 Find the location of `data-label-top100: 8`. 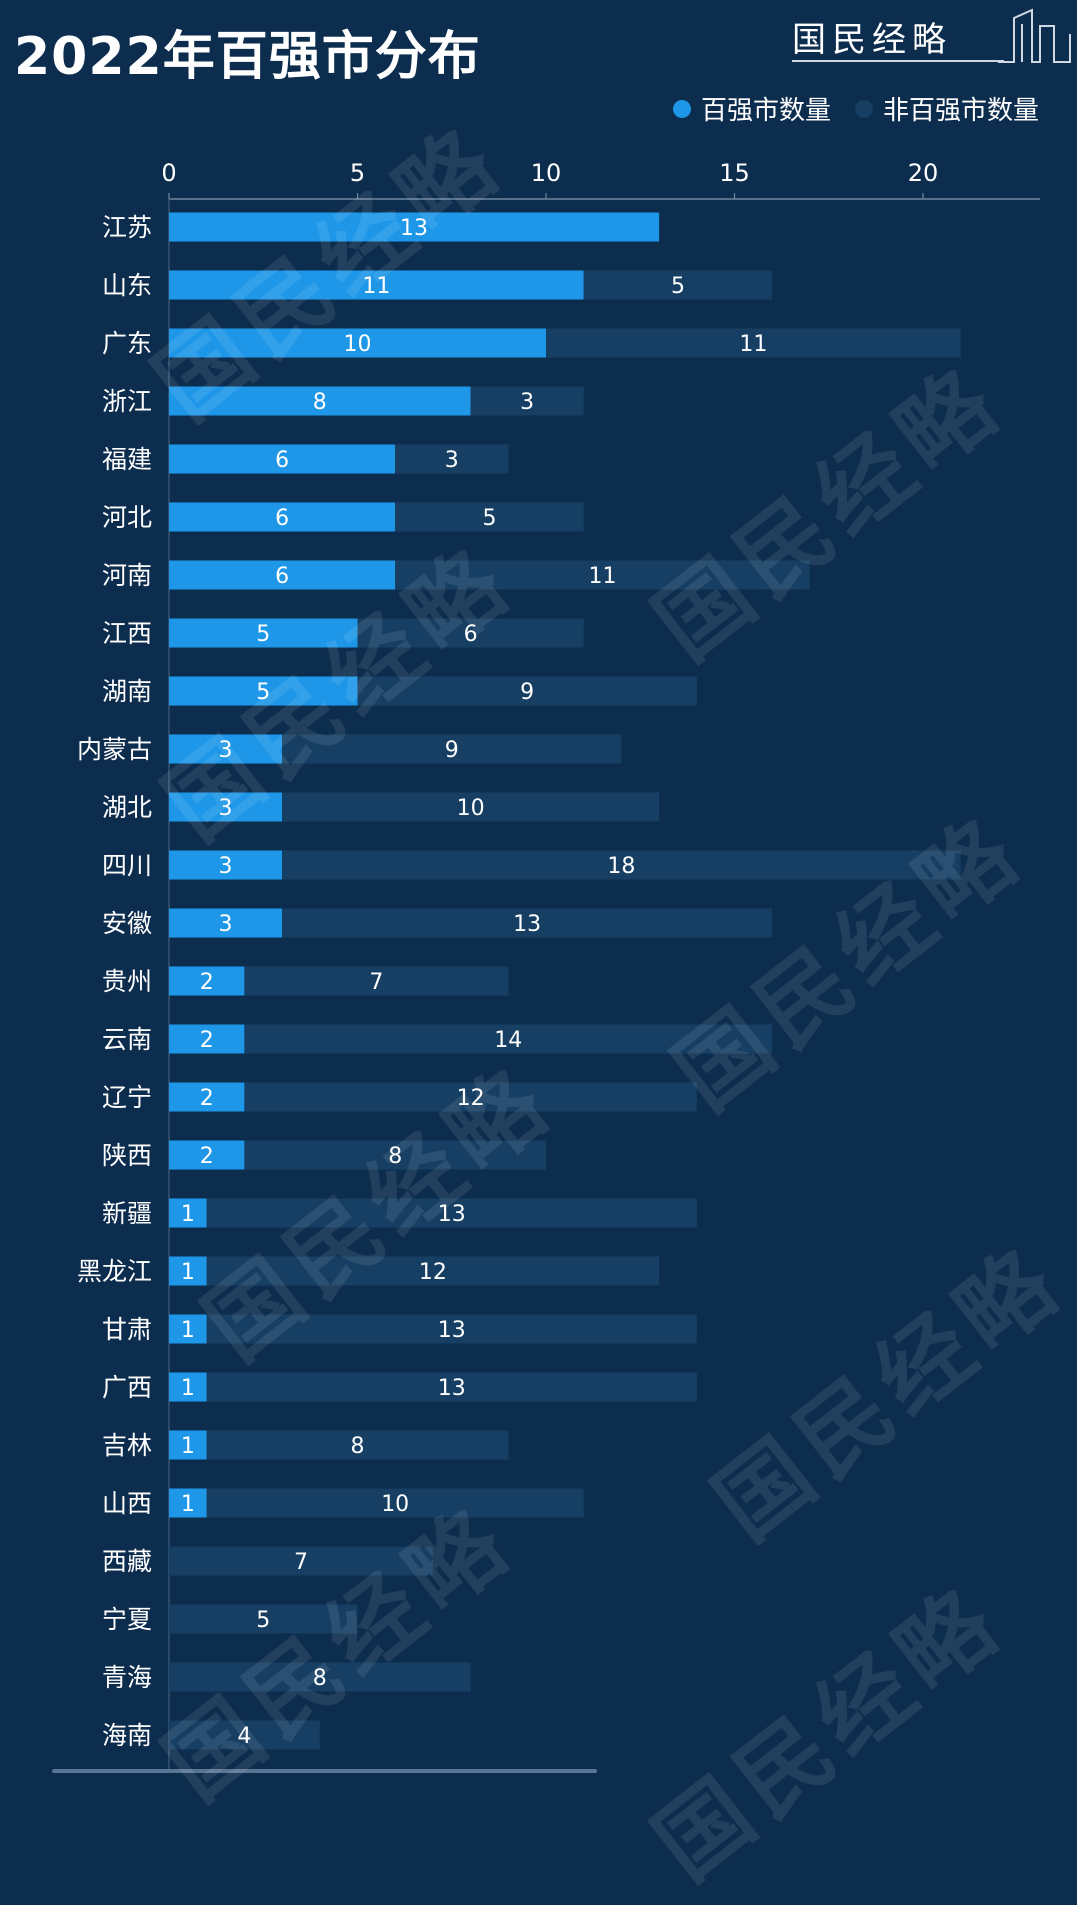

data-label-top100: 8 is located at coordinates (320, 402).